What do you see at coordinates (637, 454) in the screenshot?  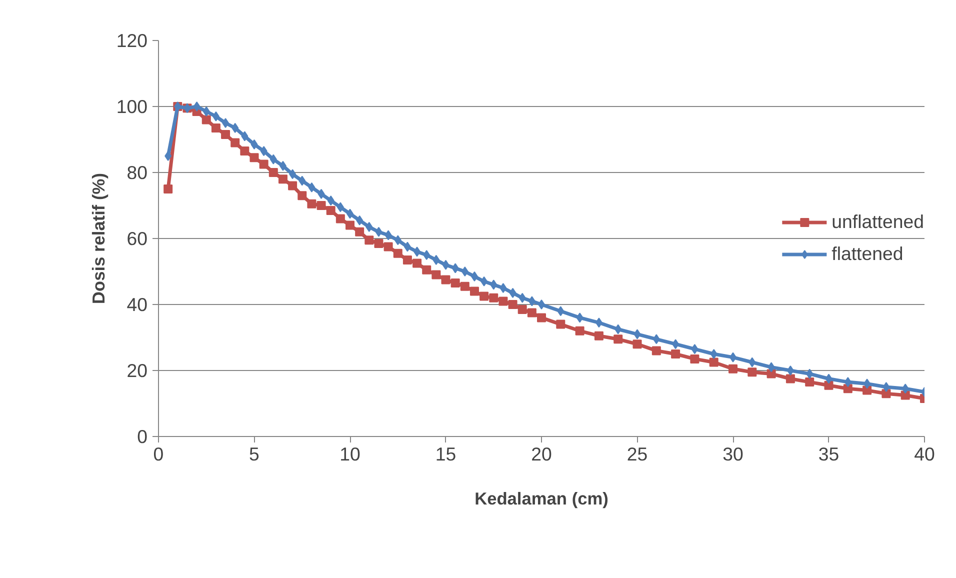 I see `x-tick-label: 25` at bounding box center [637, 454].